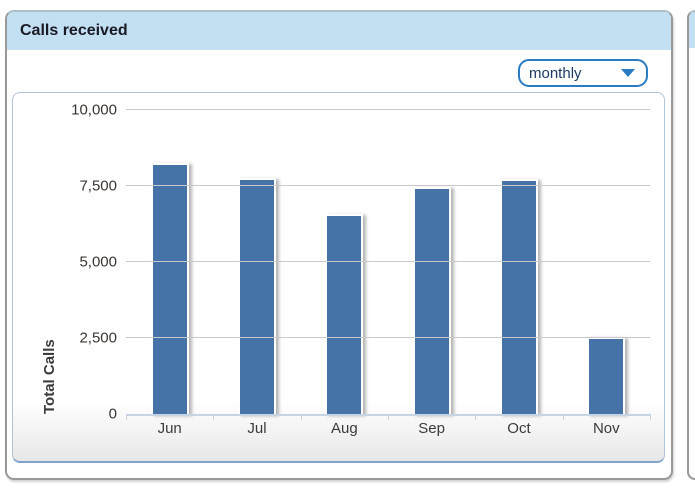 The width and height of the screenshot is (695, 492). I want to click on bar-nov, so click(606, 376).